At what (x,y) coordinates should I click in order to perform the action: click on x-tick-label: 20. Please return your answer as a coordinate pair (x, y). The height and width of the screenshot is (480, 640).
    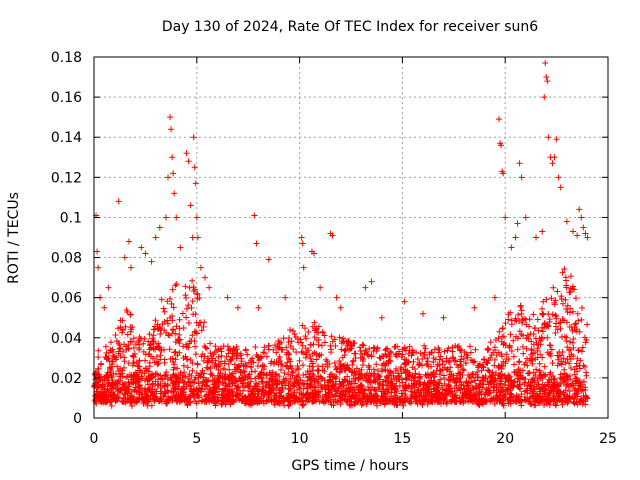
    Looking at the image, I should click on (505, 439).